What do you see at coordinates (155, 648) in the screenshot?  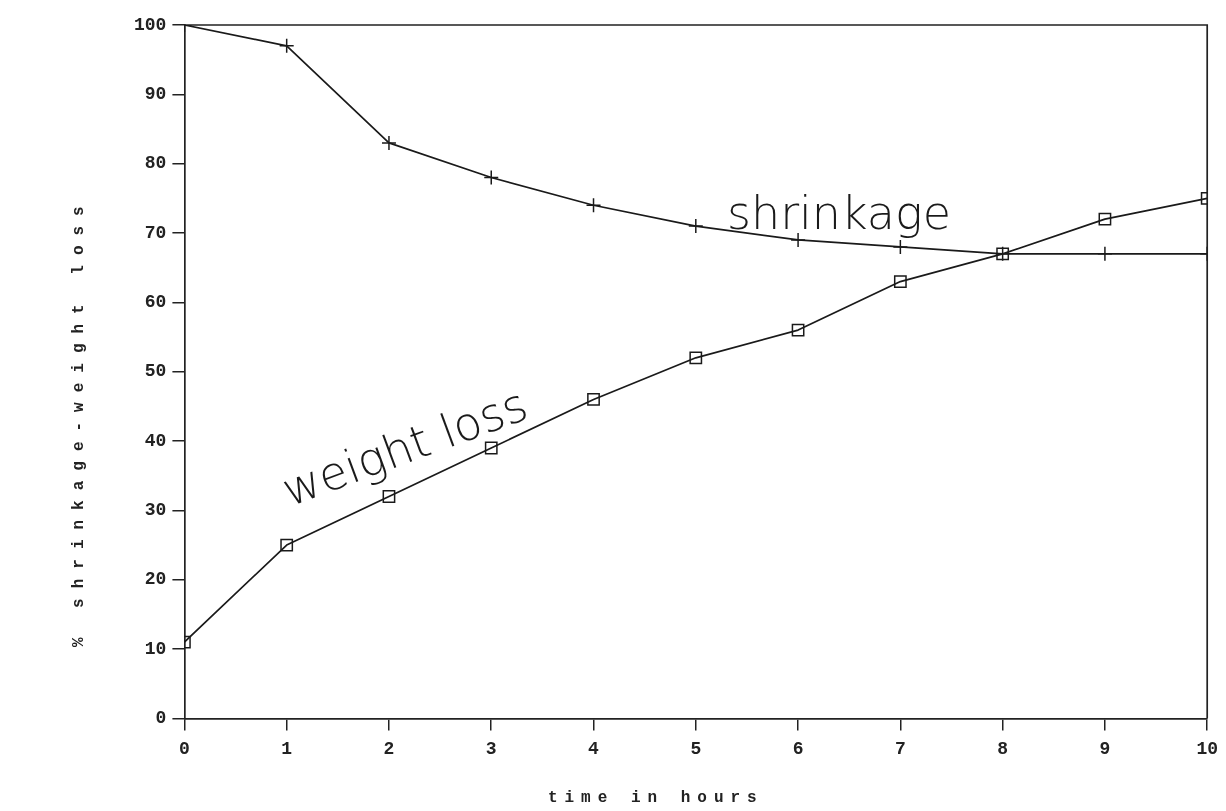 I see `y-tick-label: 10` at bounding box center [155, 648].